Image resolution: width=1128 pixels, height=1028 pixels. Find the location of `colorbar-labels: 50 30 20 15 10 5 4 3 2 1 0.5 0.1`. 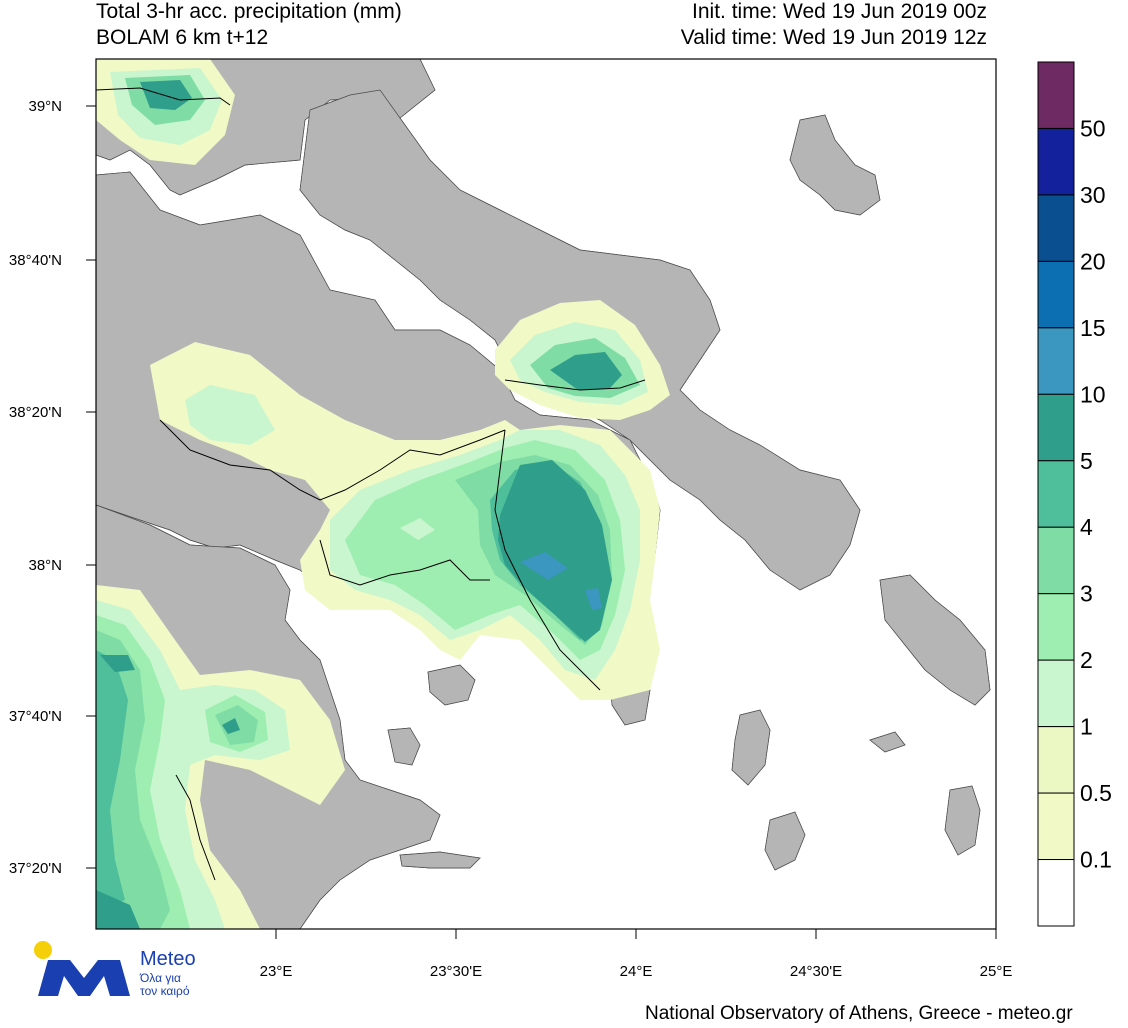

colorbar-labels: 50 30 20 15 10 5 4 3 2 1 0.5 0.1 is located at coordinates (1096, 493).